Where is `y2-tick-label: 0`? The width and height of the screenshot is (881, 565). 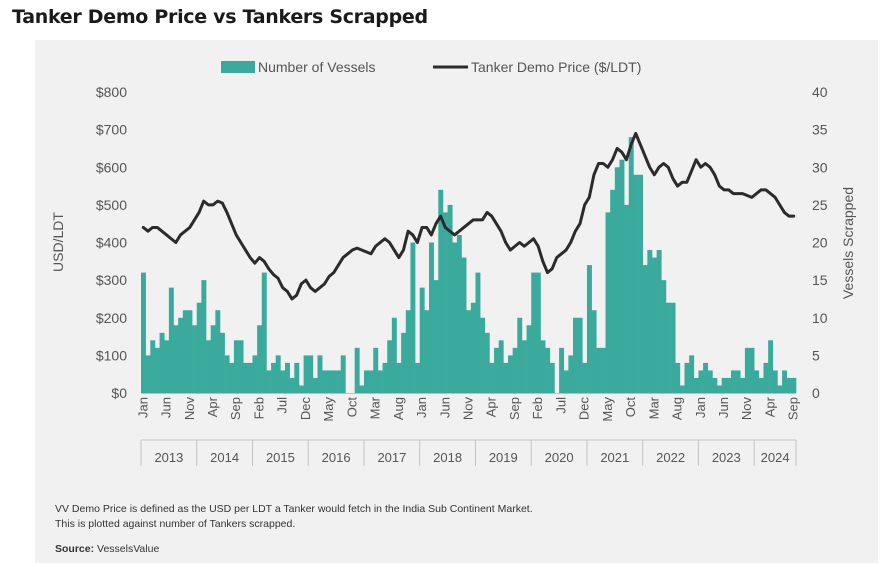 y2-tick-label: 0 is located at coordinates (816, 393).